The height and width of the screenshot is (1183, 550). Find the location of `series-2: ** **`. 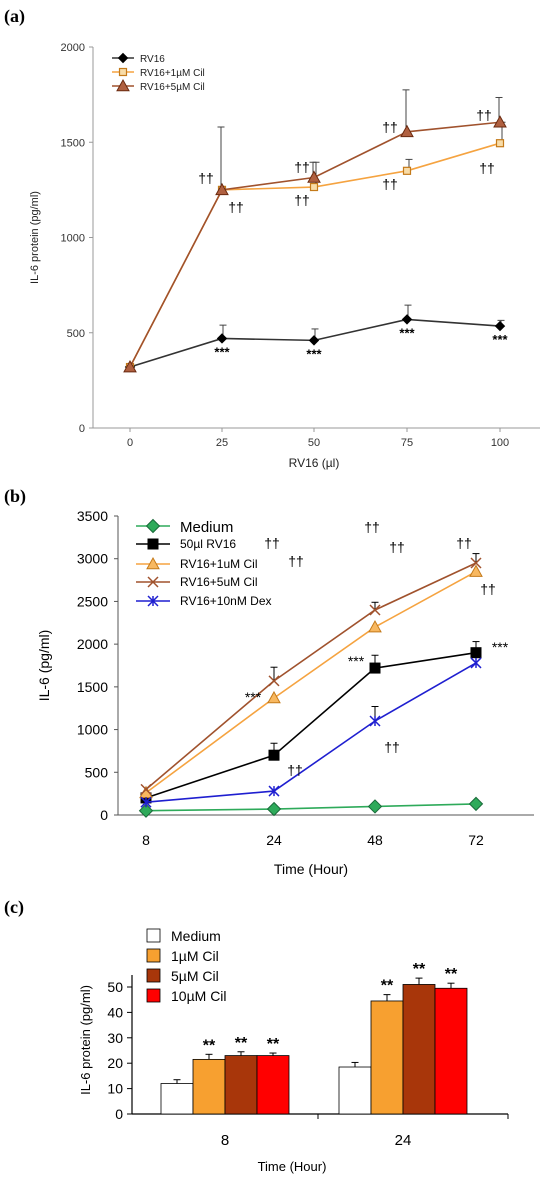

series-2: ** ** is located at coordinates (330, 1038).